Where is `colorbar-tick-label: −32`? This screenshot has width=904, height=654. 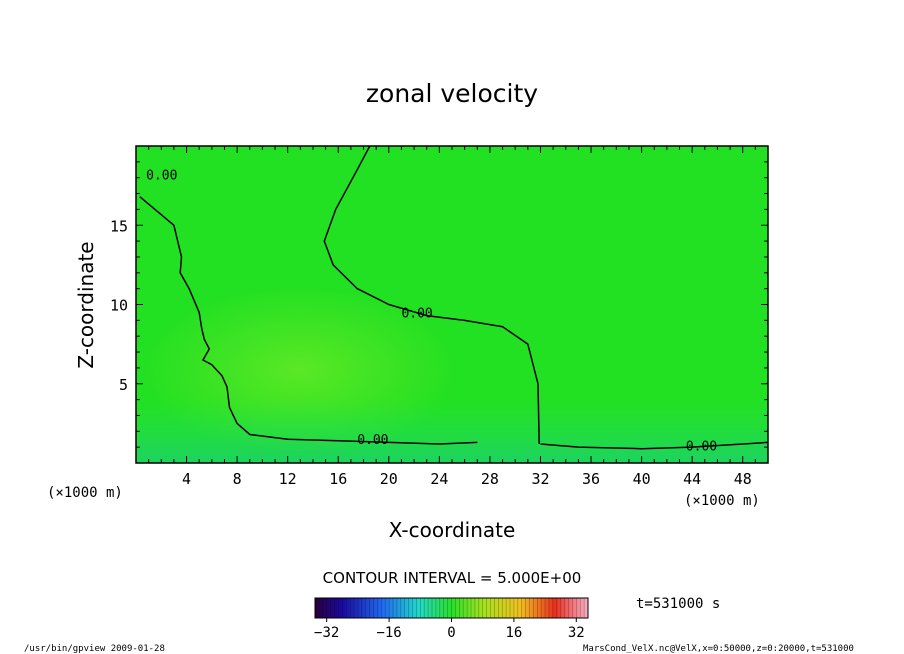 colorbar-tick-label: −32 is located at coordinates (326, 633).